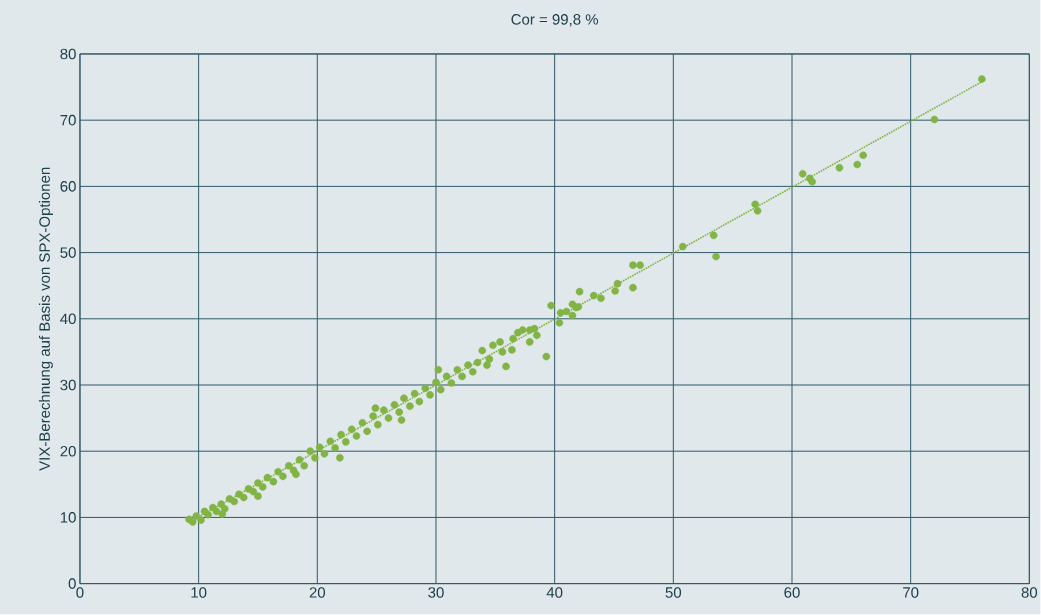 The height and width of the screenshot is (615, 1041). What do you see at coordinates (68, 517) in the screenshot?
I see `y-tick-label: 10` at bounding box center [68, 517].